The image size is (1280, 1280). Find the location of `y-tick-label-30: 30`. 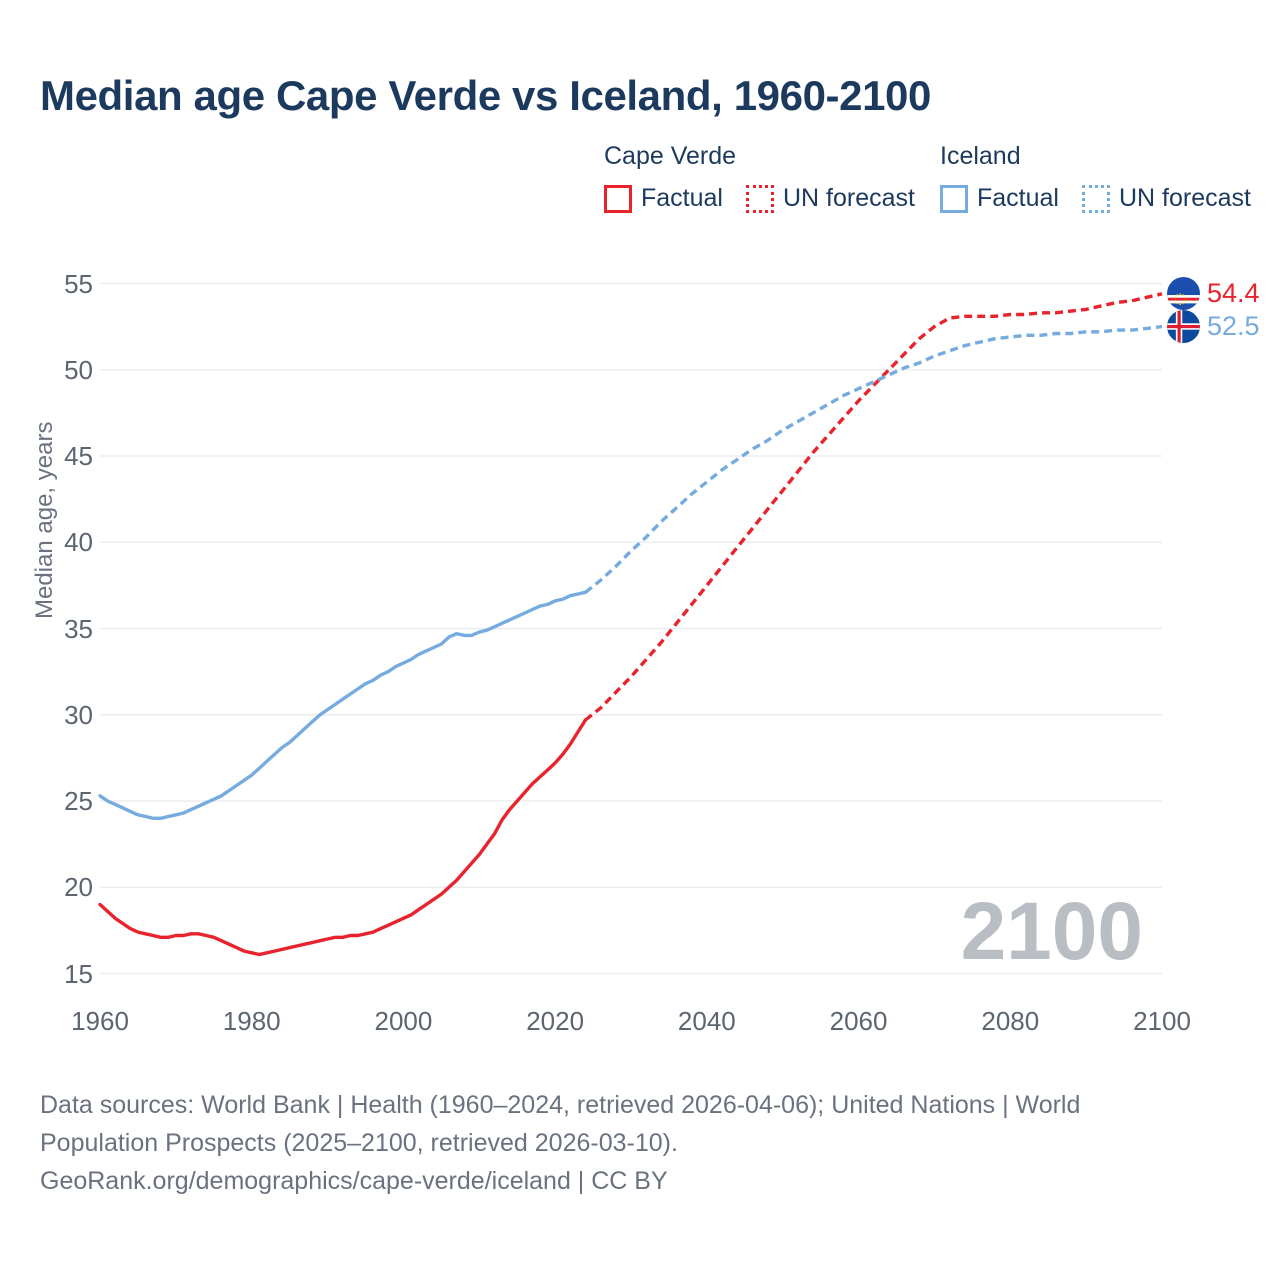

y-tick-label-30: 30 is located at coordinates (78, 714).